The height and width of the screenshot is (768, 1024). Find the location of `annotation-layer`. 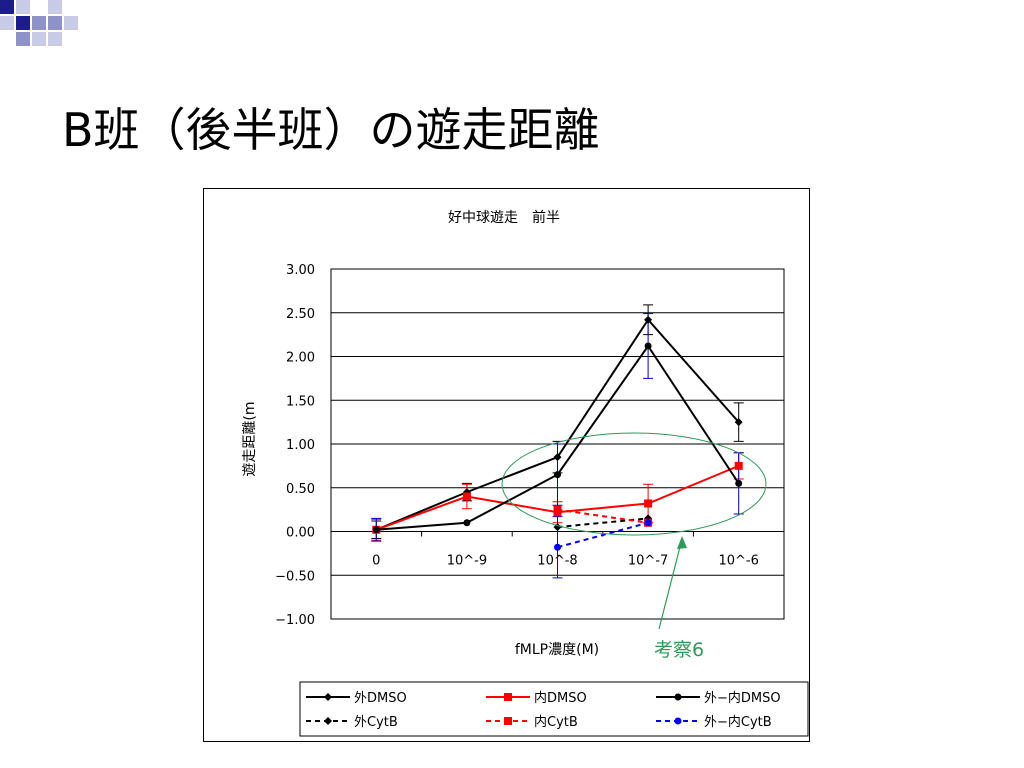

annotation-layer is located at coordinates (634, 531).